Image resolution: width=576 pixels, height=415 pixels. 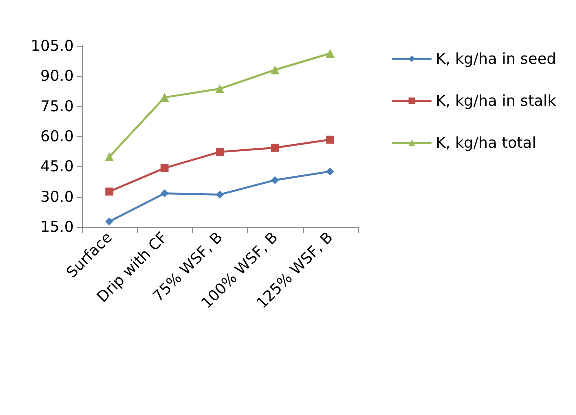 What do you see at coordinates (57, 76) in the screenshot?
I see `y-tick-label: 90.0` at bounding box center [57, 76].